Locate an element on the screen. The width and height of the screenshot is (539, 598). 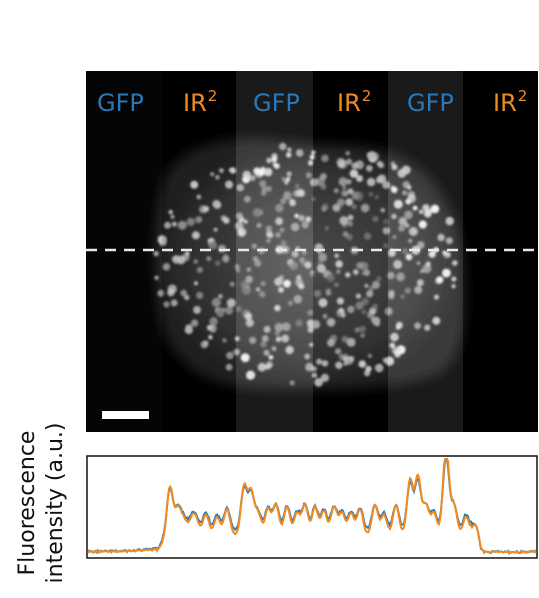
gfp-strip is located at coordinates (124, 251).